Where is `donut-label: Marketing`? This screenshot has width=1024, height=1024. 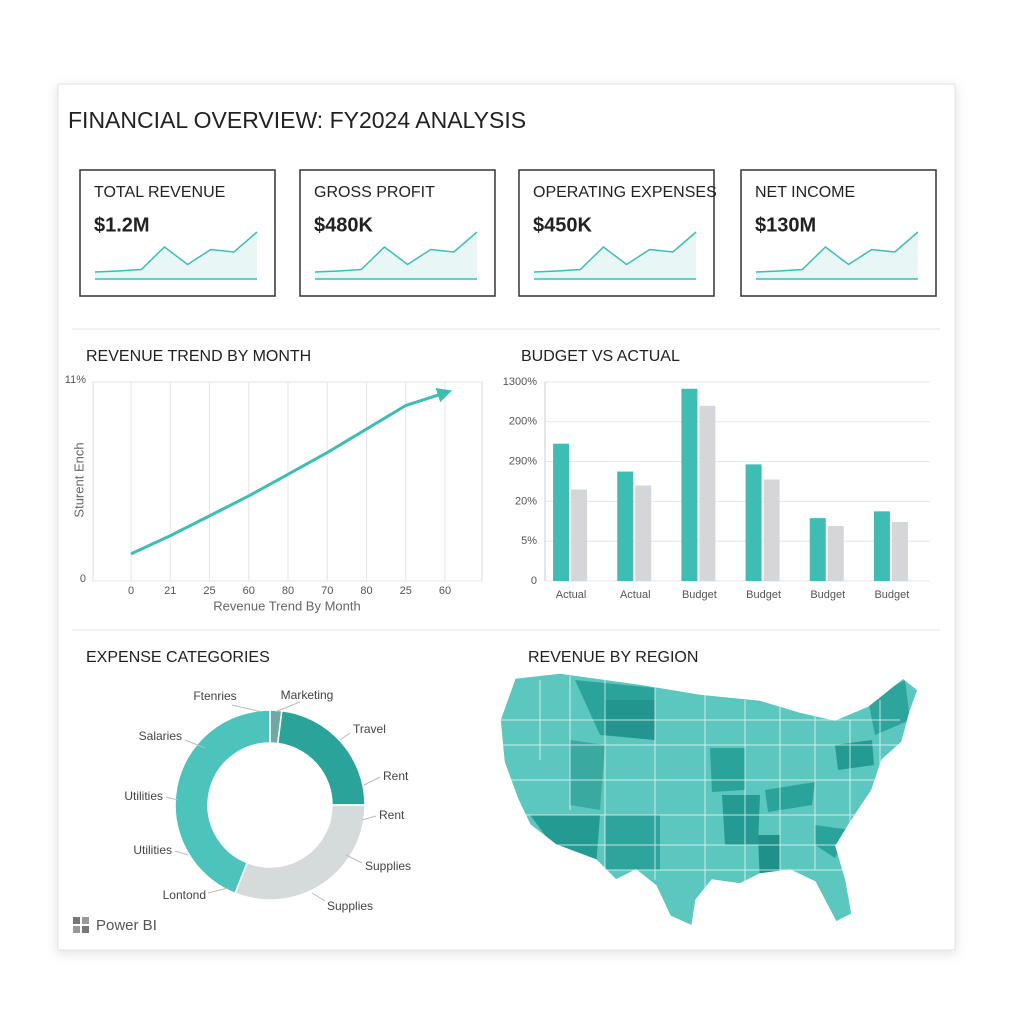 donut-label: Marketing is located at coordinates (307, 695).